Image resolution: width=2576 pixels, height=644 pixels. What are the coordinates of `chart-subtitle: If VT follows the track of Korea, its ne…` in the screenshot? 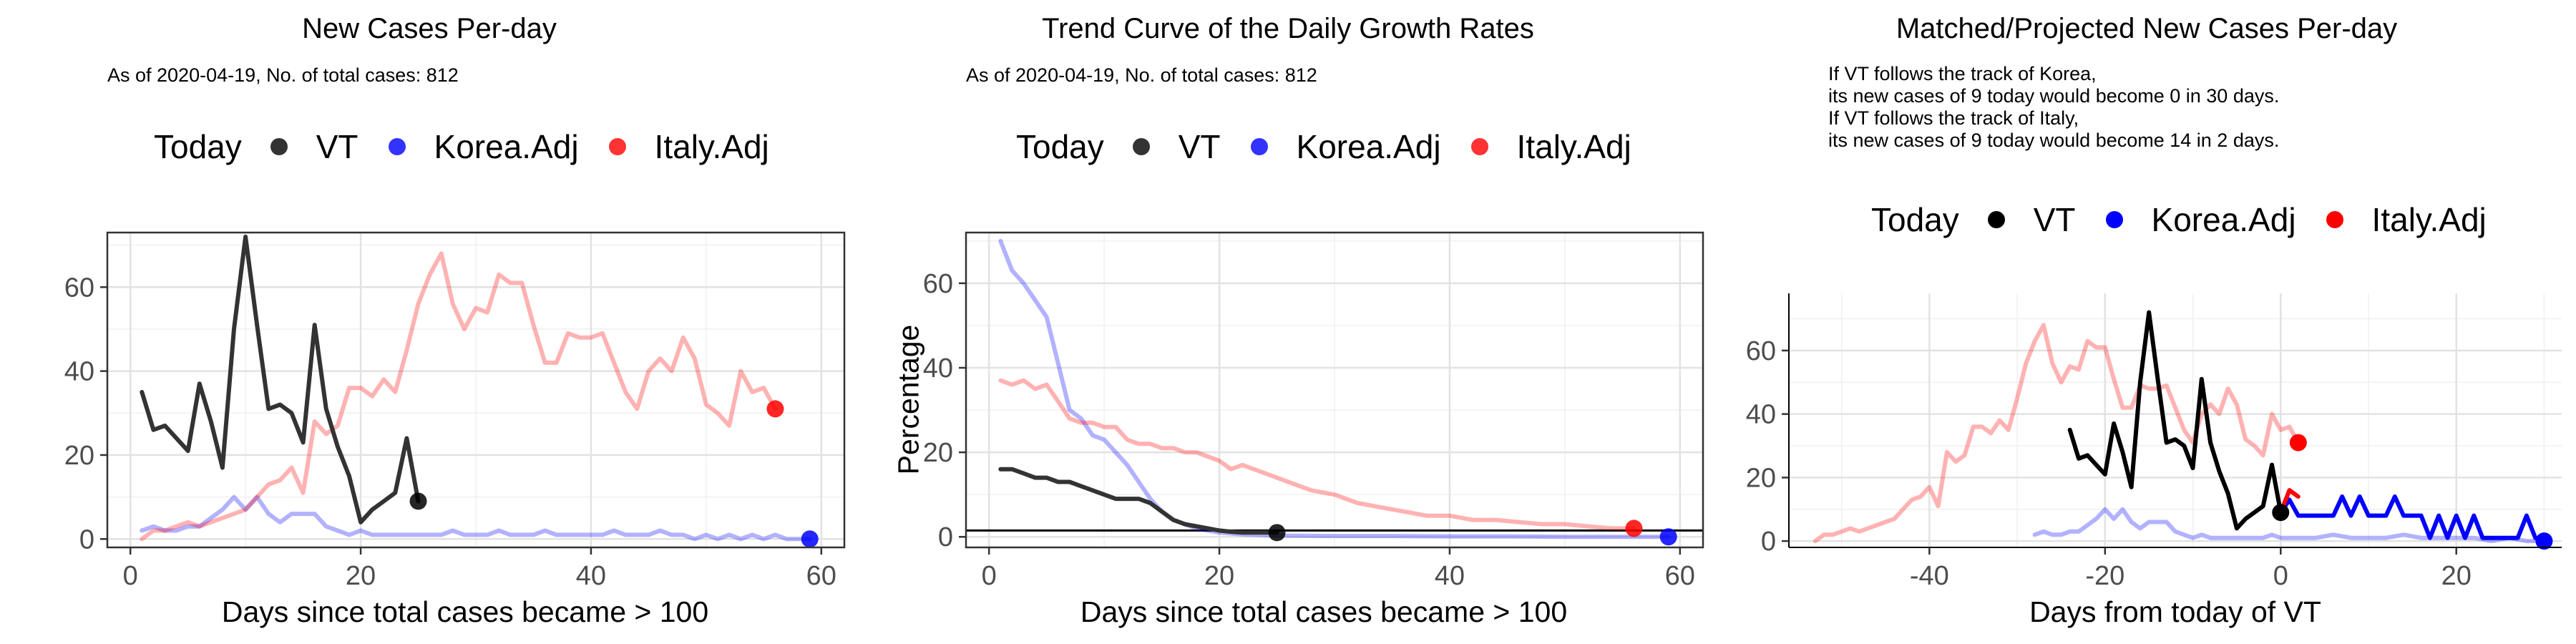 It's located at (2053, 107).